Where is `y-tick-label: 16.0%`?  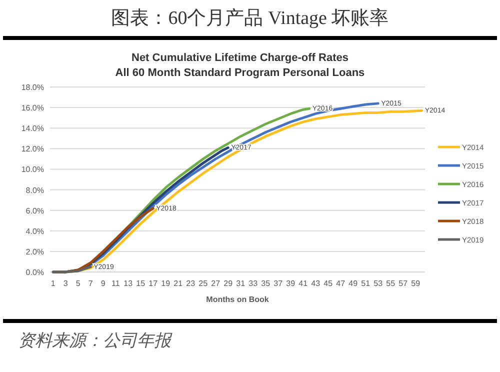
y-tick-label: 16.0% is located at coordinates (32, 108).